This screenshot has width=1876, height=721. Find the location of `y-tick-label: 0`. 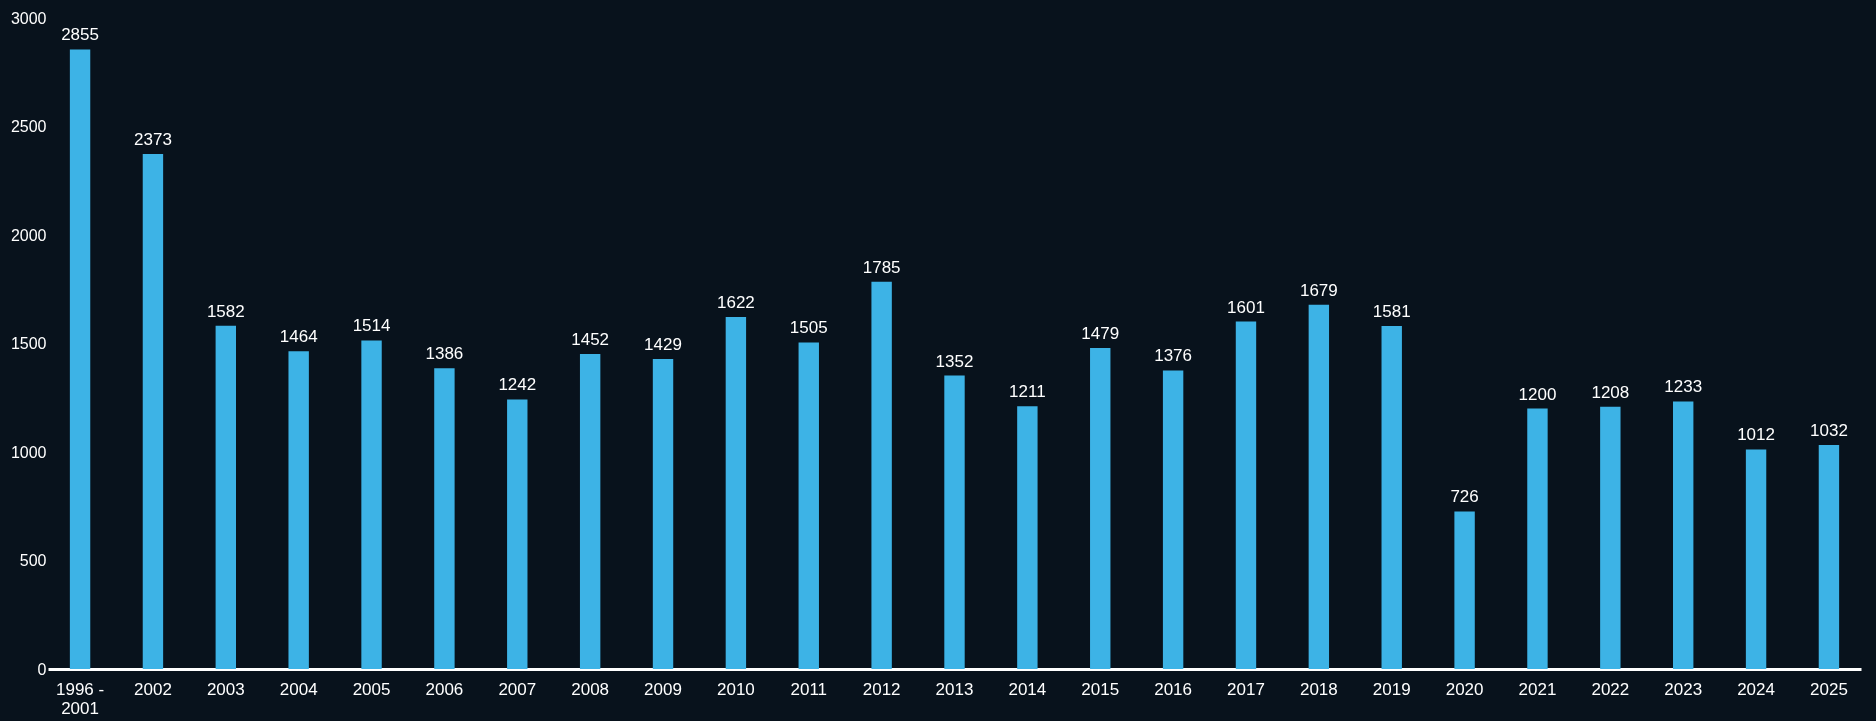

y-tick-label: 0 is located at coordinates (42, 669).